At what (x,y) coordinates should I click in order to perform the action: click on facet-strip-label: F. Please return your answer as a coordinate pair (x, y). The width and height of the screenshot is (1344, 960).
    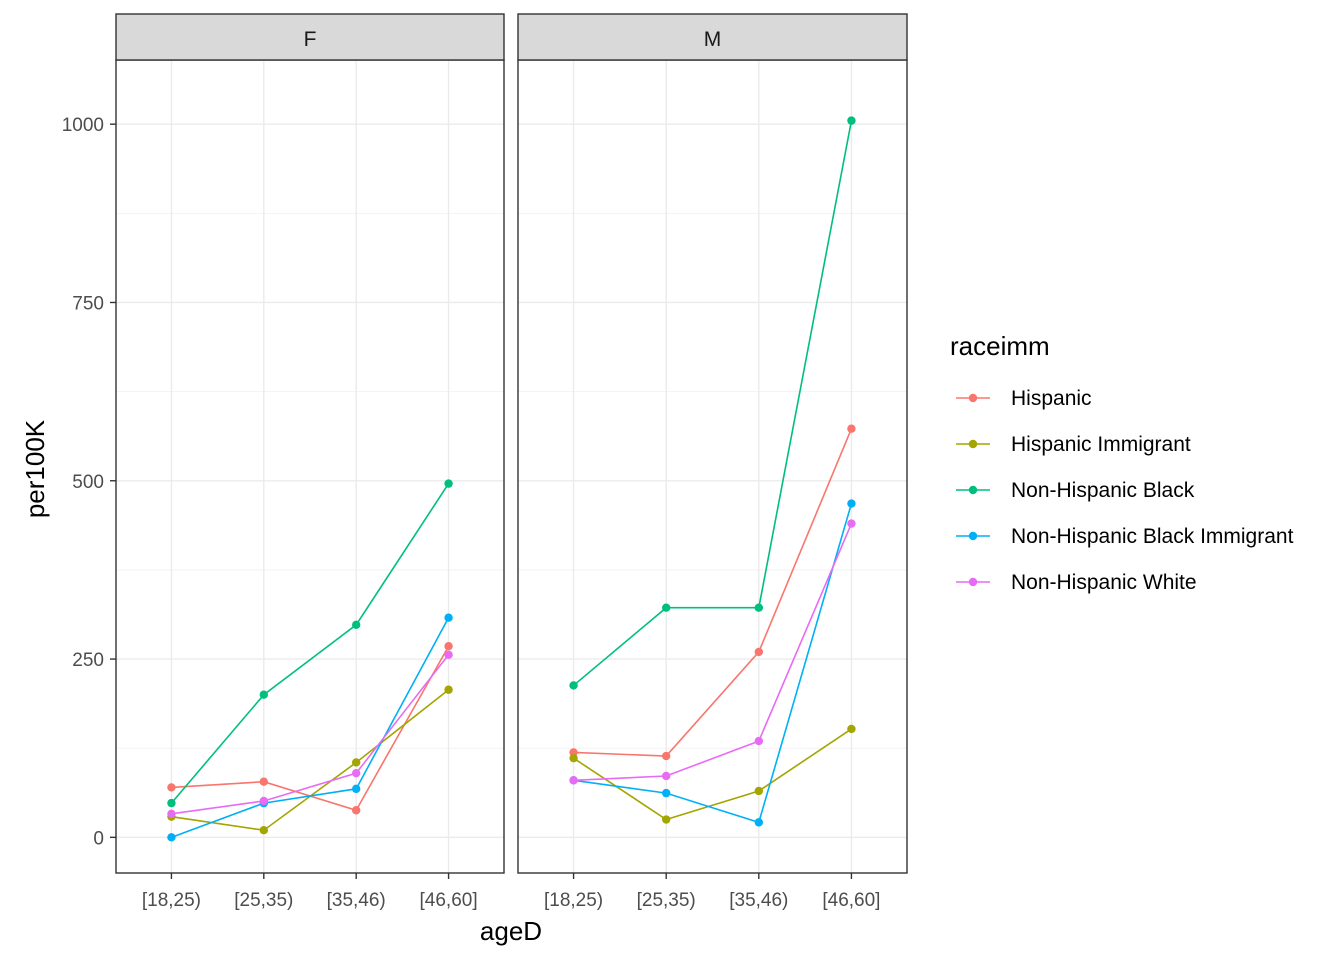
    Looking at the image, I should click on (310, 39).